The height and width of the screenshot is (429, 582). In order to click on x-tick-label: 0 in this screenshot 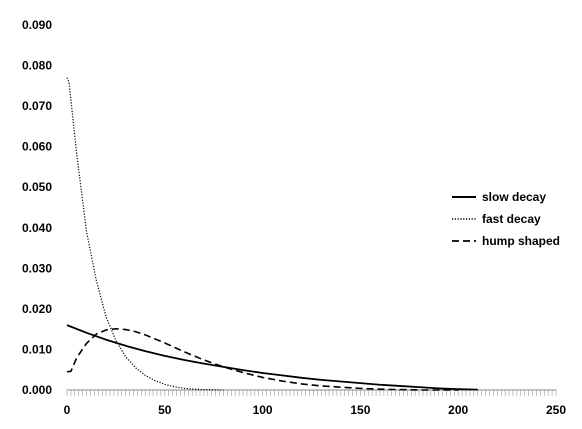, I will do `click(67, 410)`.